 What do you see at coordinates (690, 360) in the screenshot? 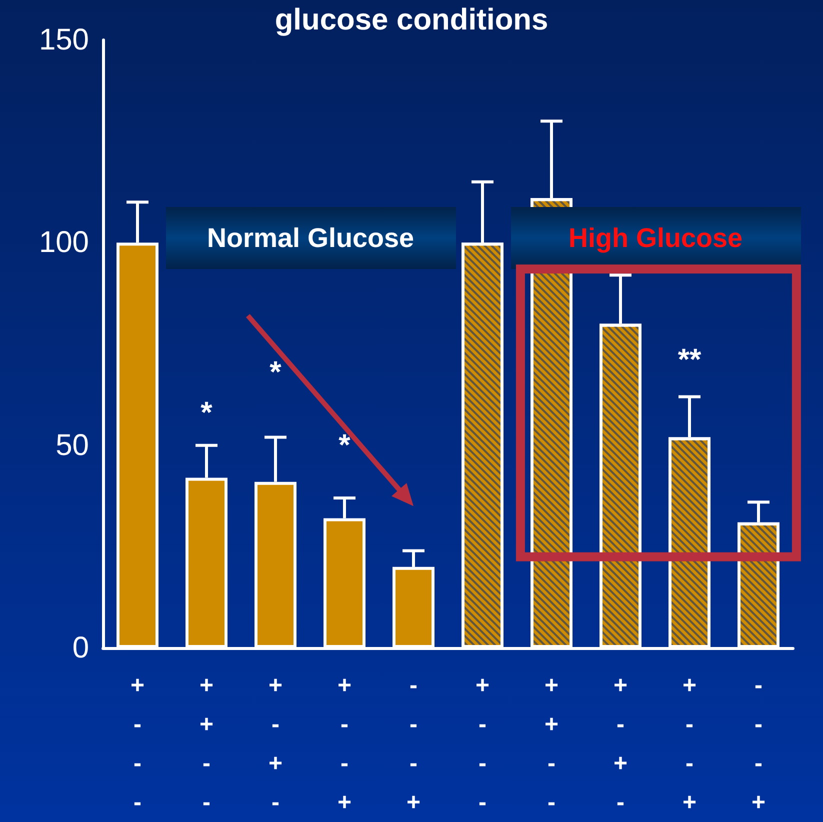
I see `annotation: **` at bounding box center [690, 360].